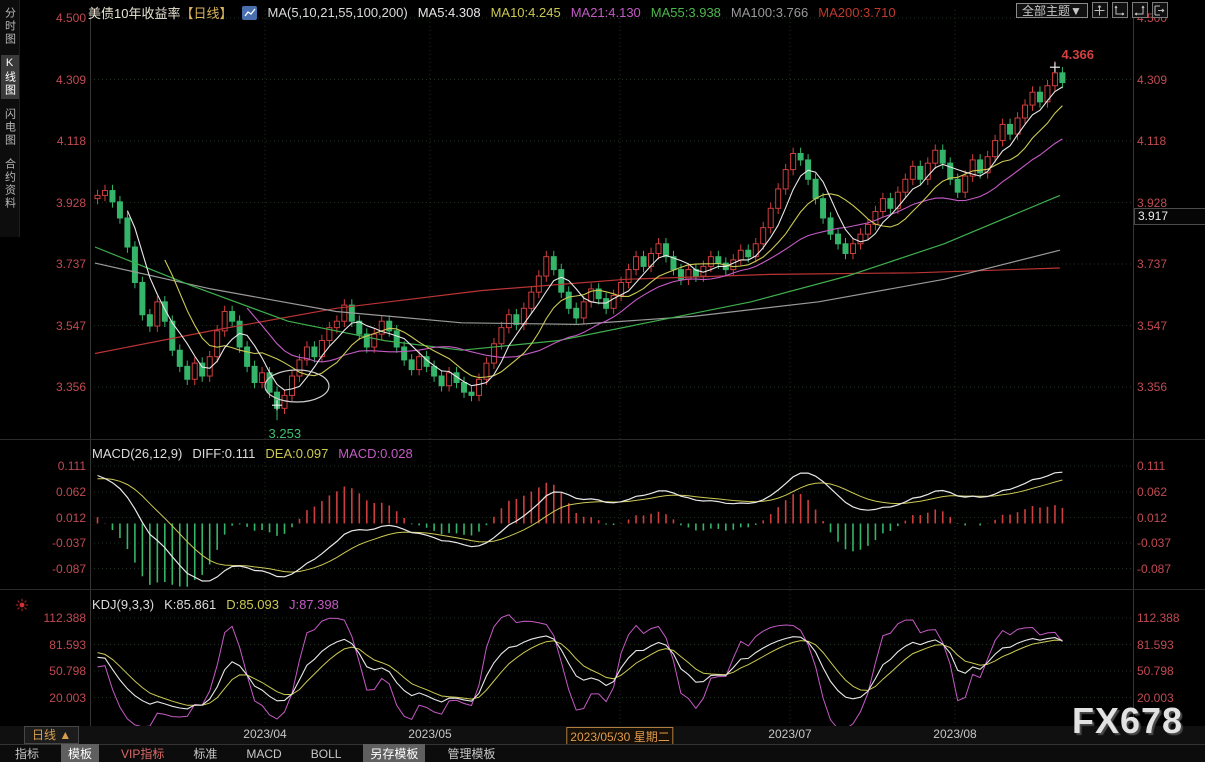 The width and height of the screenshot is (1205, 762). What do you see at coordinates (190, 604) in the screenshot?
I see `kdj-k-value: K:85.861` at bounding box center [190, 604].